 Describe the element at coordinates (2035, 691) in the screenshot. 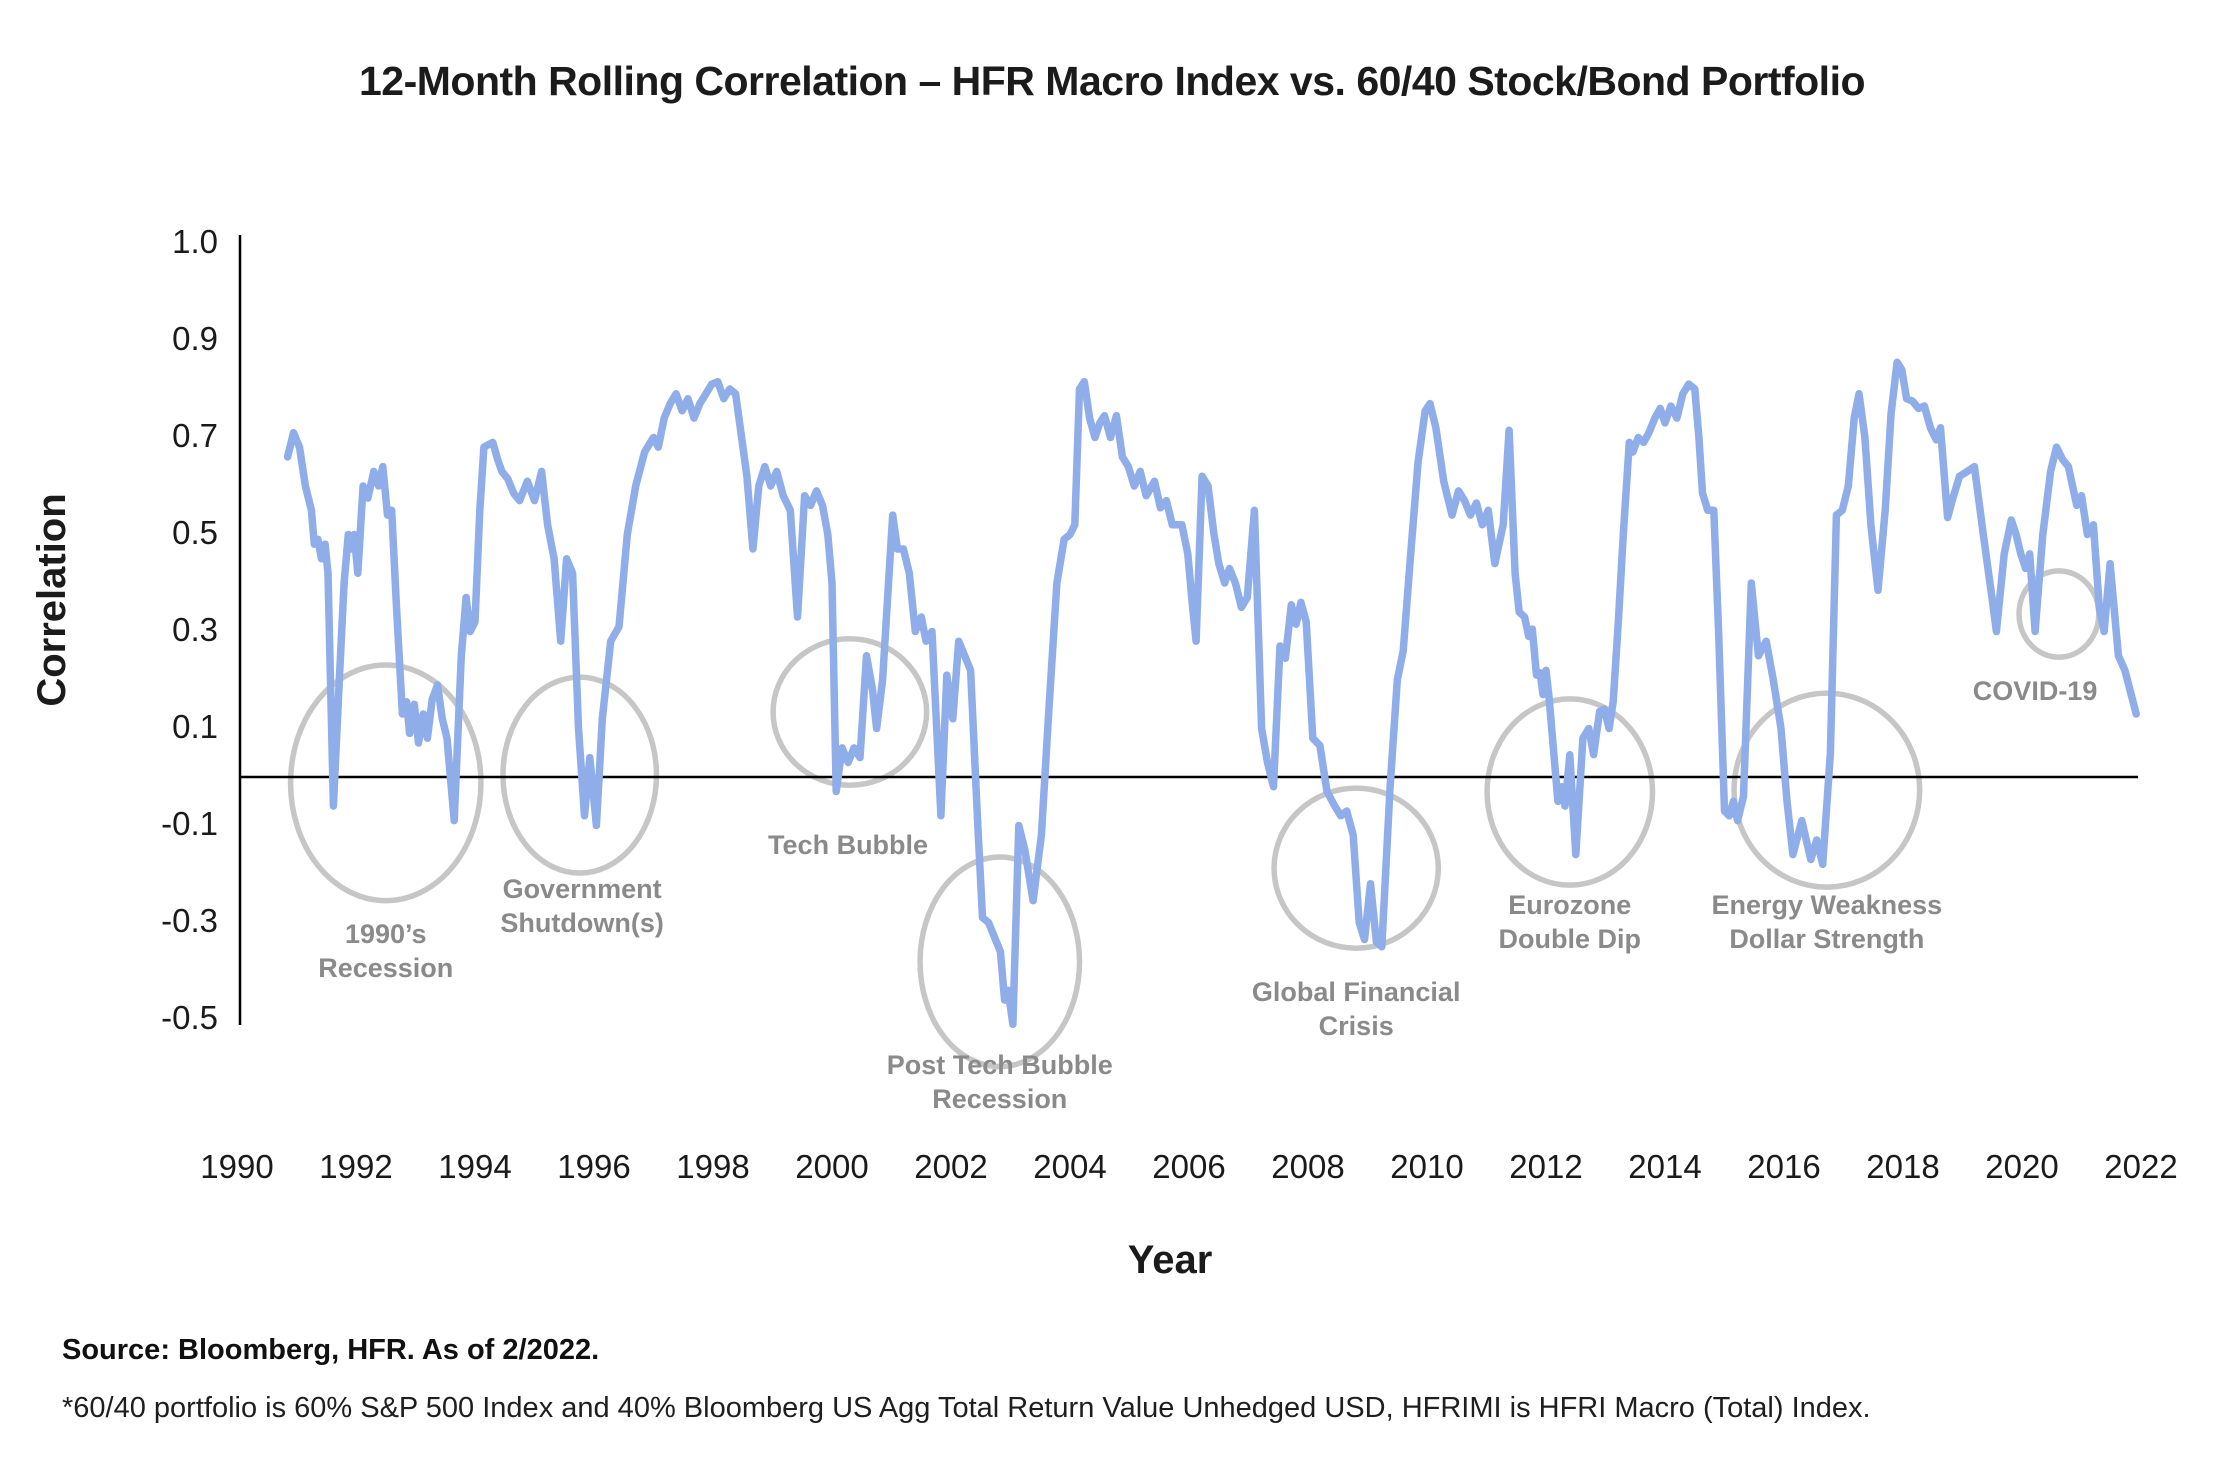

I see `annotation-label-covid-19: COVID-19` at that location.